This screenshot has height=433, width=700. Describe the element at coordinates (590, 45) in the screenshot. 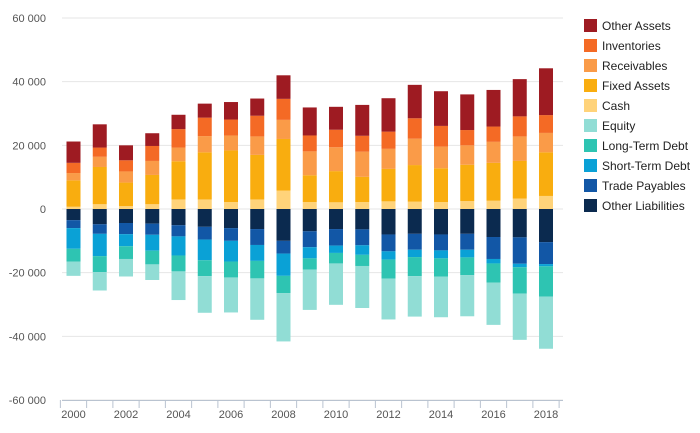

I see `legend-swatch-inventories` at that location.